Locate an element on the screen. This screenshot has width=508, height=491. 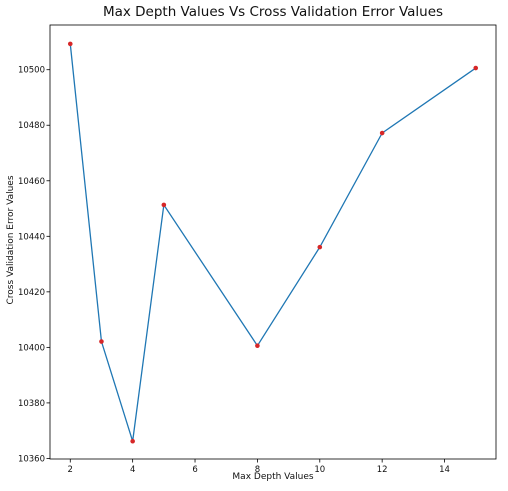
x-axis-label: Max Depth Values is located at coordinates (273, 477).